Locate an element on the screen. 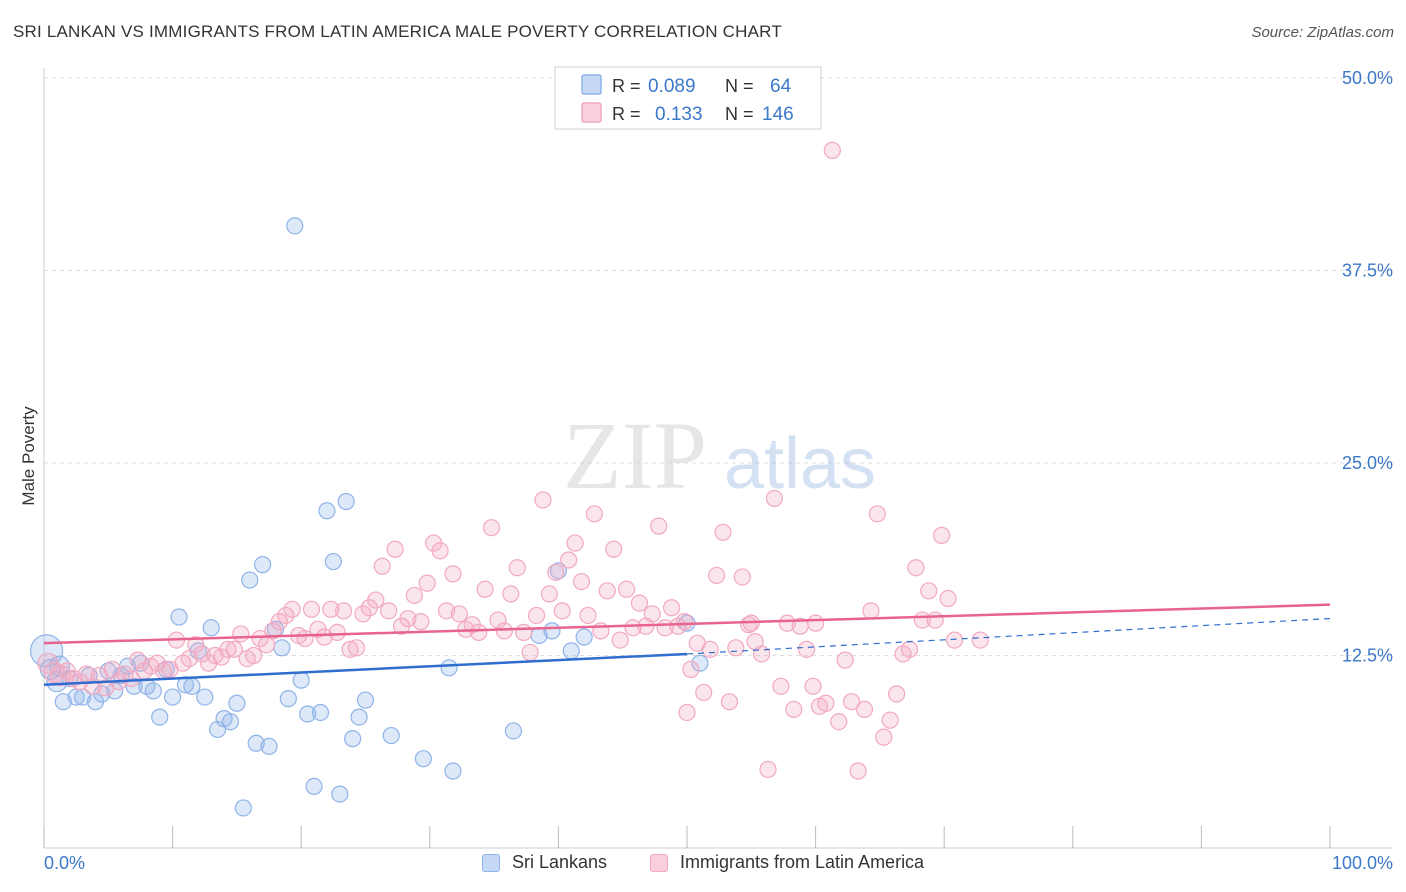 Image resolution: width=1406 pixels, height=892 pixels. trend-line-latin-america is located at coordinates (687, 624).